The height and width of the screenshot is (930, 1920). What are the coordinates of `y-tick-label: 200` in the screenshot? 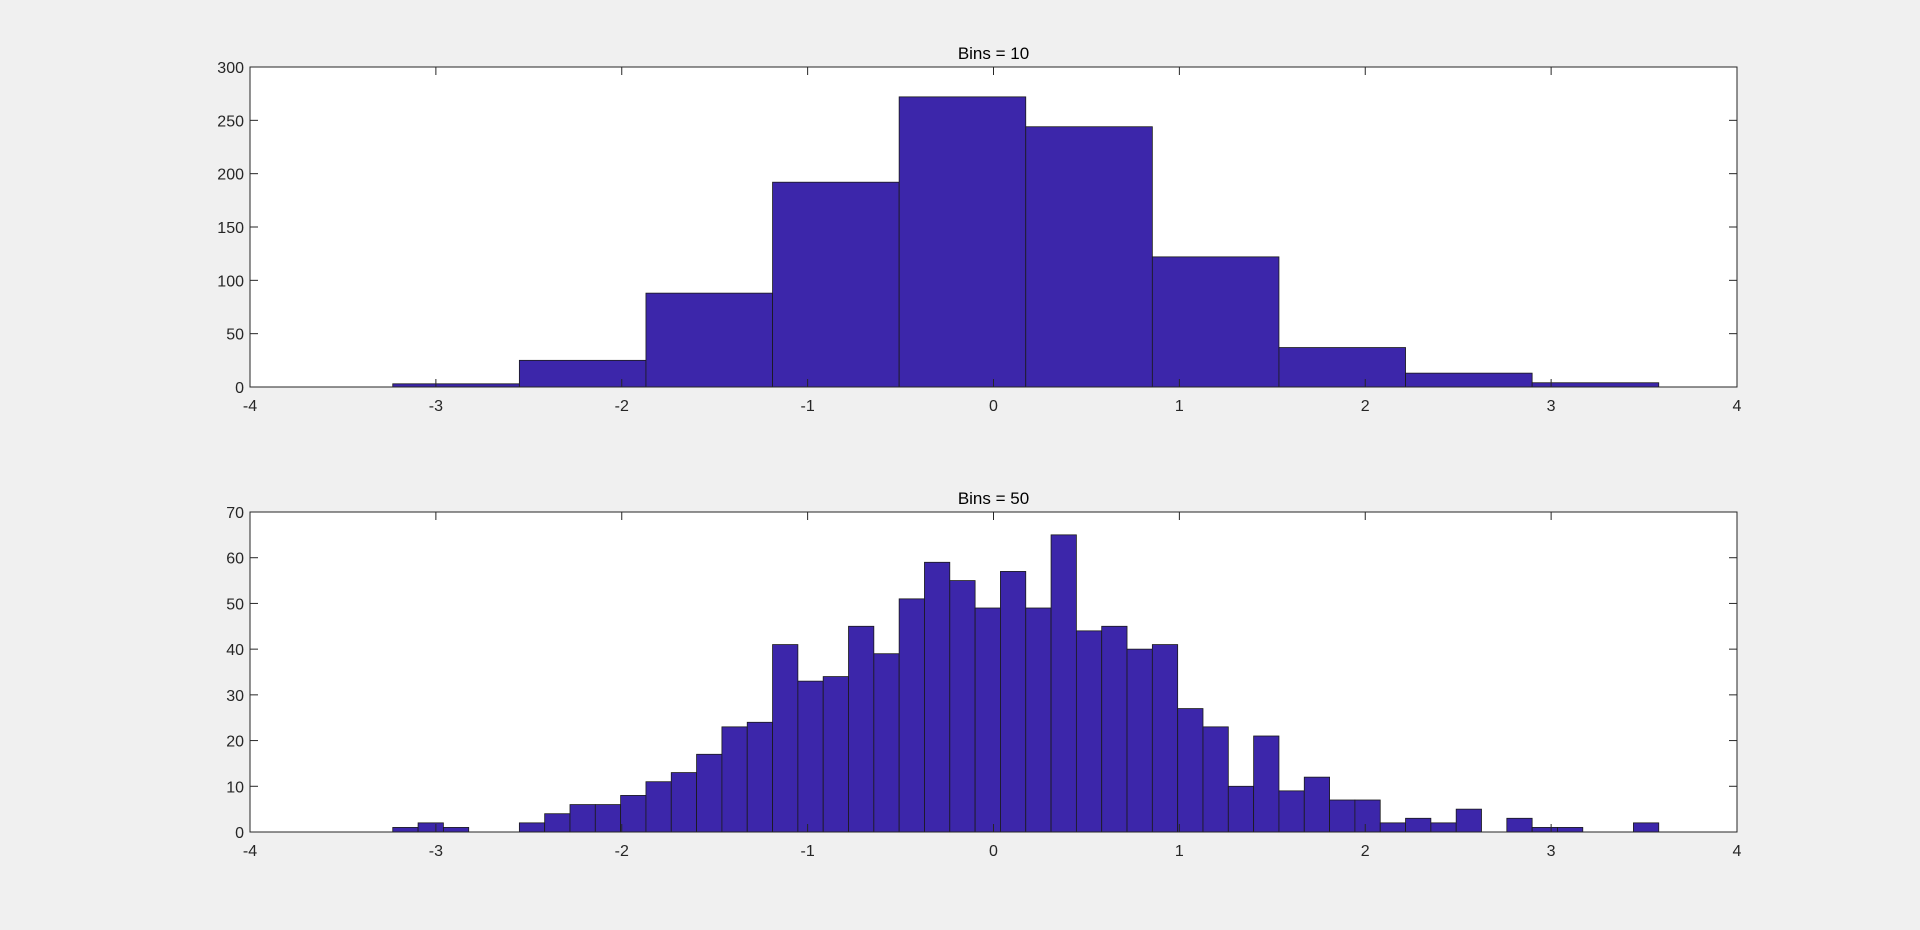 It's located at (230, 175).